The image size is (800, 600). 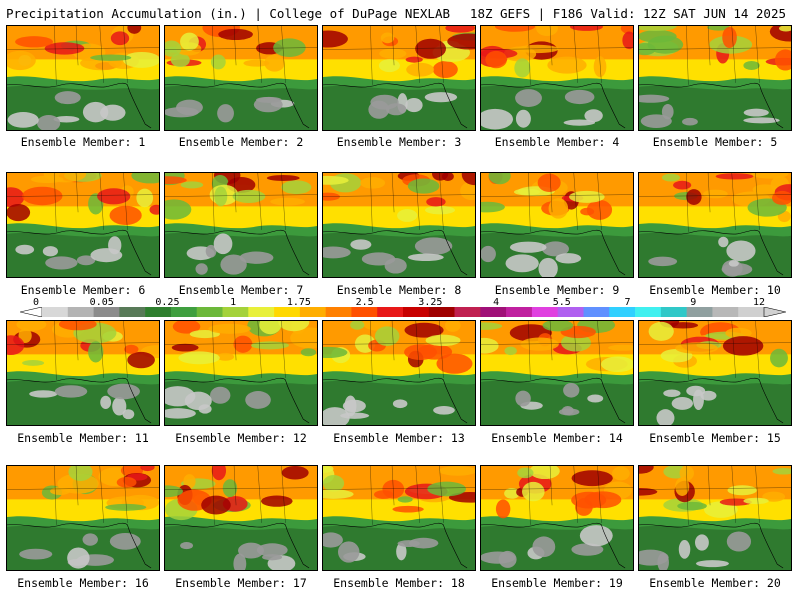 I want to click on colorbar-legend: 0 0.05 0.25 1 1.75 2.5 3.25 4 5.5 7 9 12, so click(x=403, y=308).